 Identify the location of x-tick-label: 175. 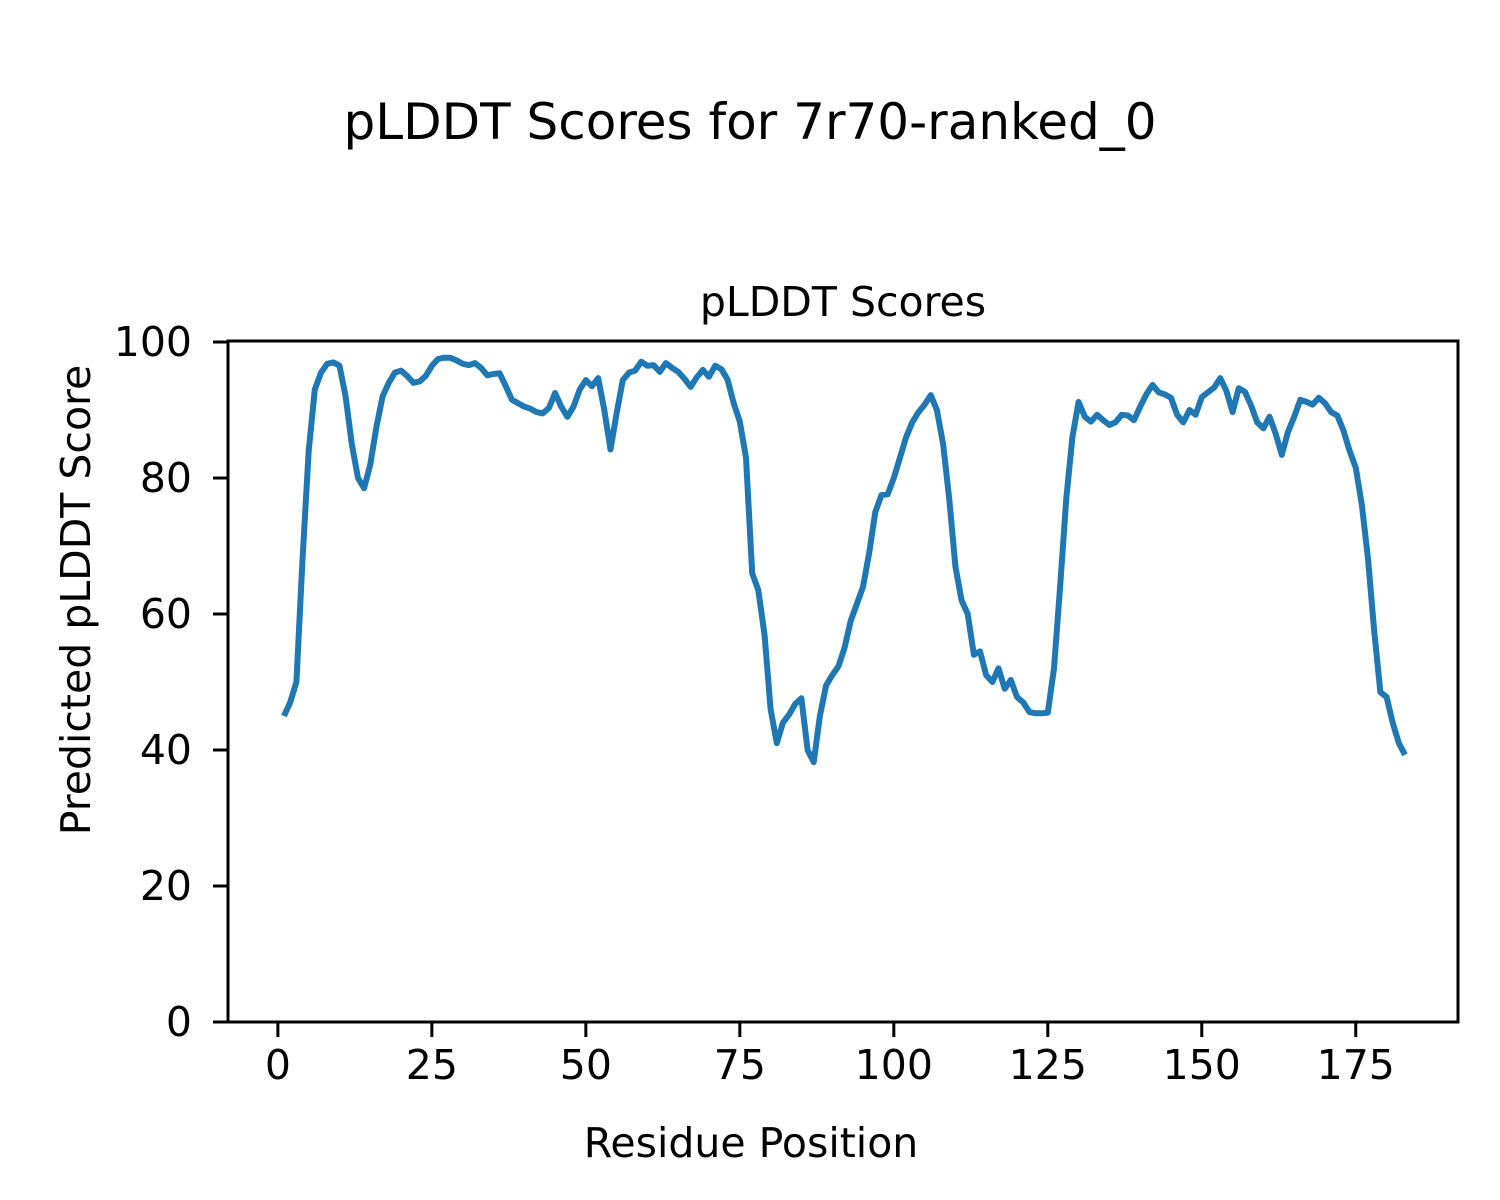
(1355, 1065).